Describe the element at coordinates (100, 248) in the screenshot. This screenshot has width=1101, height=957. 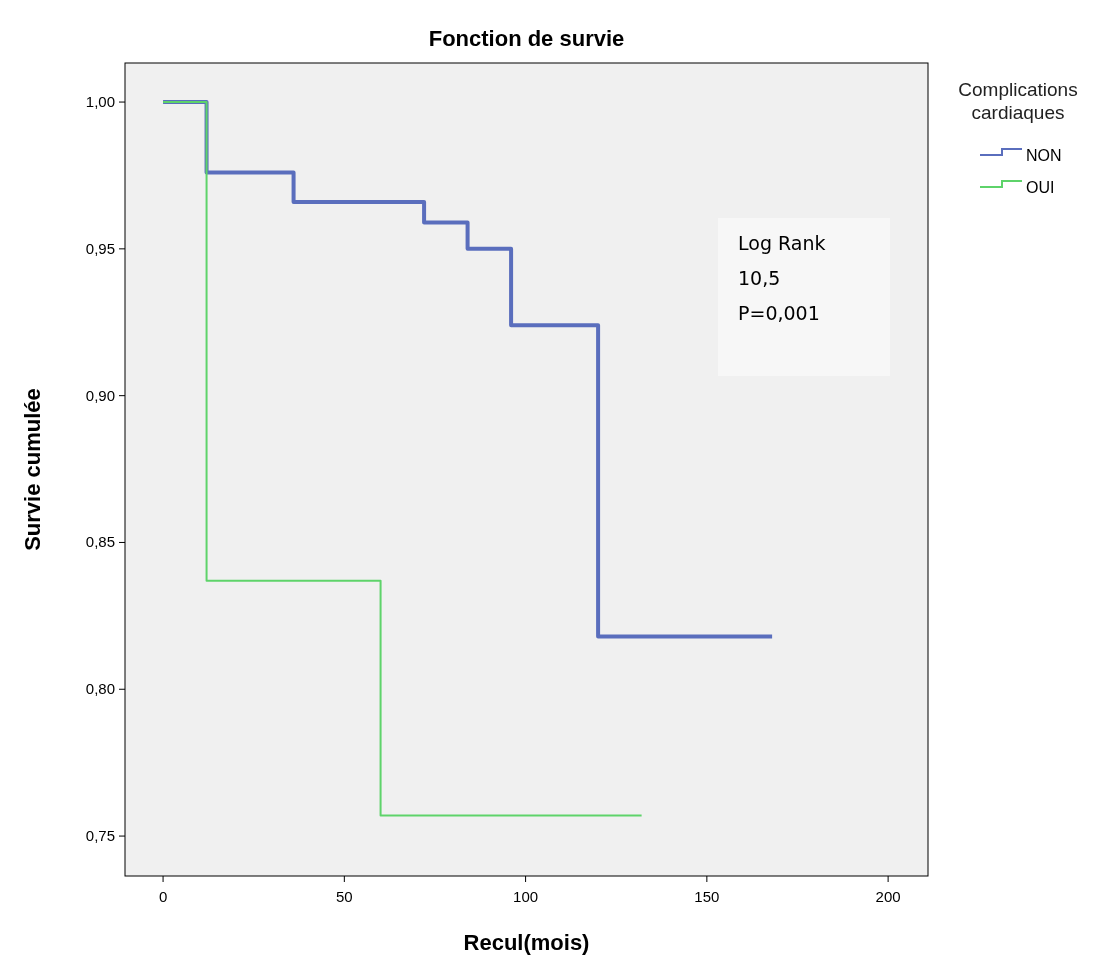
I see `y-tick-label: 0,95` at that location.